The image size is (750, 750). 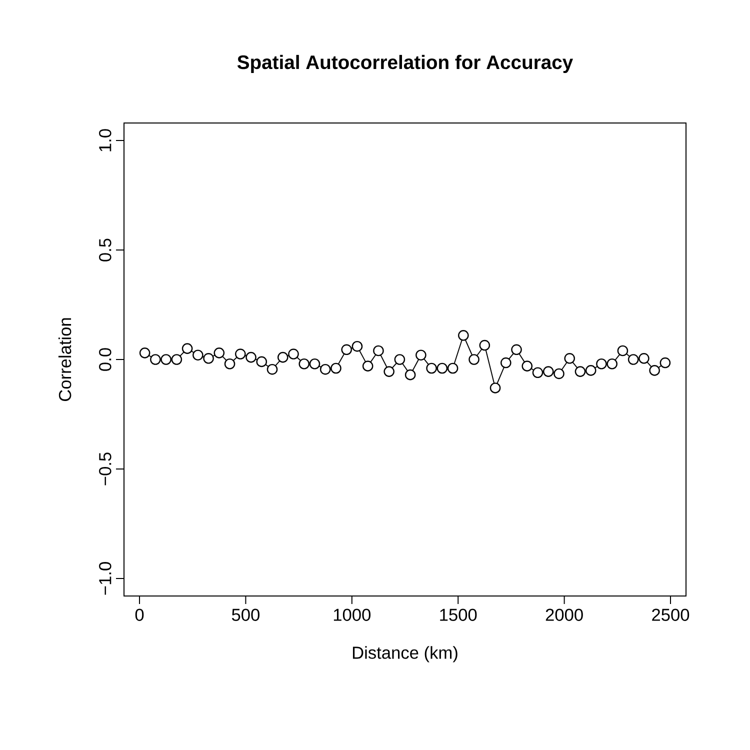 I want to click on x-tick-label: 2000, so click(x=564, y=614).